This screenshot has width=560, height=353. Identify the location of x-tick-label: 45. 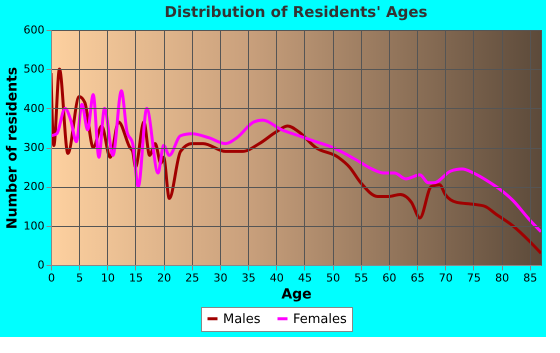
(305, 278).